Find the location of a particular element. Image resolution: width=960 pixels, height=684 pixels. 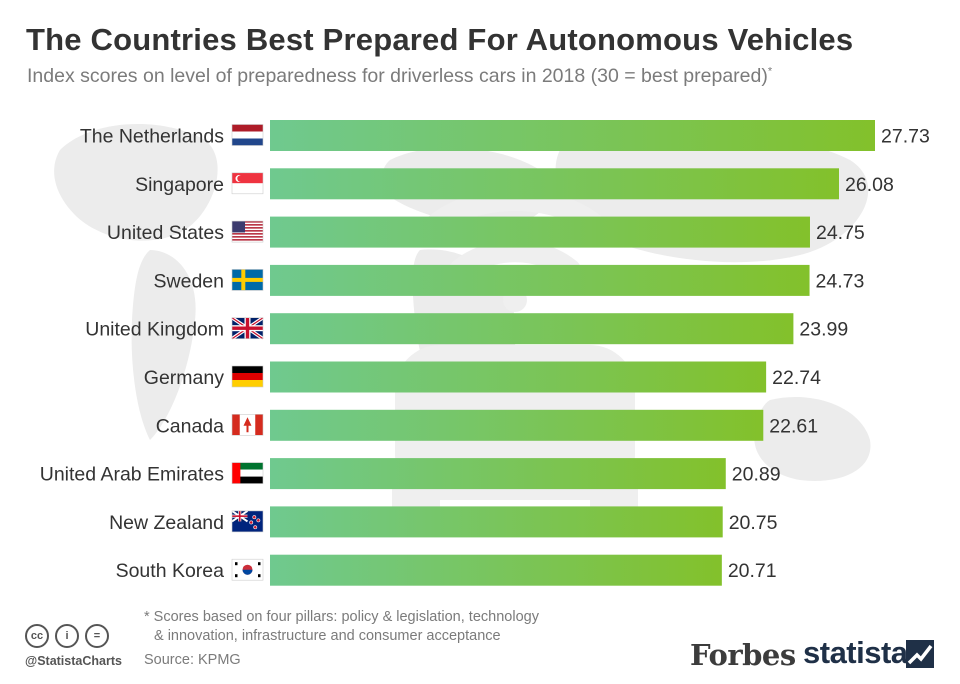

category-label: The Netherlands is located at coordinates (152, 137).